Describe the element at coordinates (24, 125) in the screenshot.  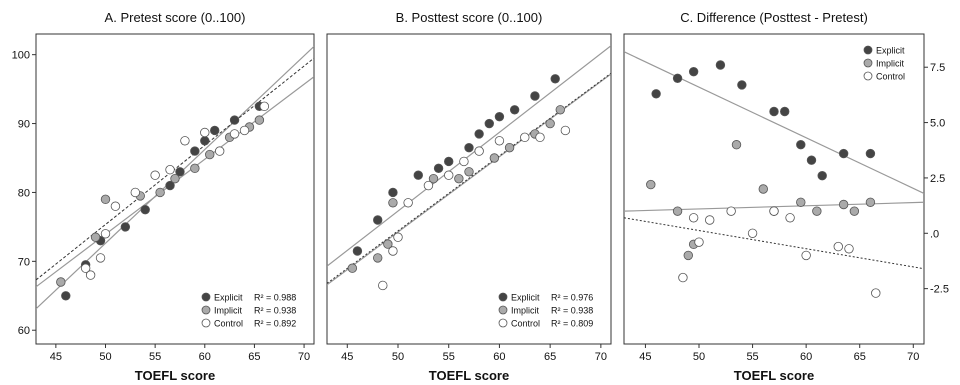
I see `y-tick-label: 90` at that location.